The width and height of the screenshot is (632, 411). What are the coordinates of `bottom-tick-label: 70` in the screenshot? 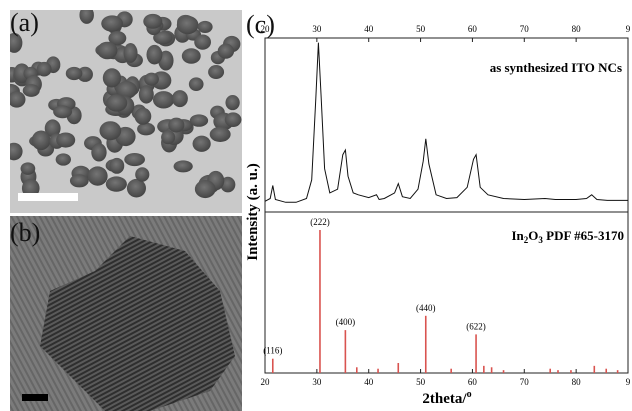 It's located at (525, 382).